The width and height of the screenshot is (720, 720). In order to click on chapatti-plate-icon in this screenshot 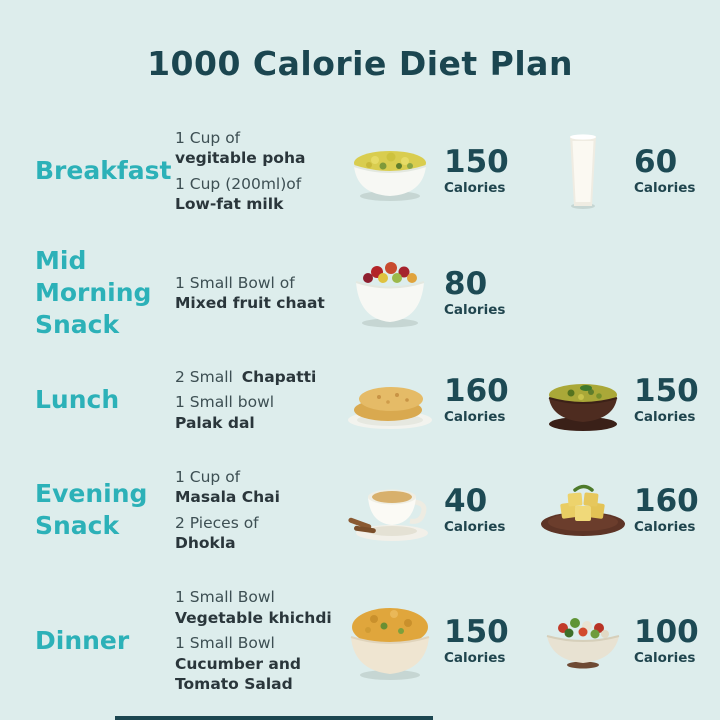, I will do `click(390, 400)`.